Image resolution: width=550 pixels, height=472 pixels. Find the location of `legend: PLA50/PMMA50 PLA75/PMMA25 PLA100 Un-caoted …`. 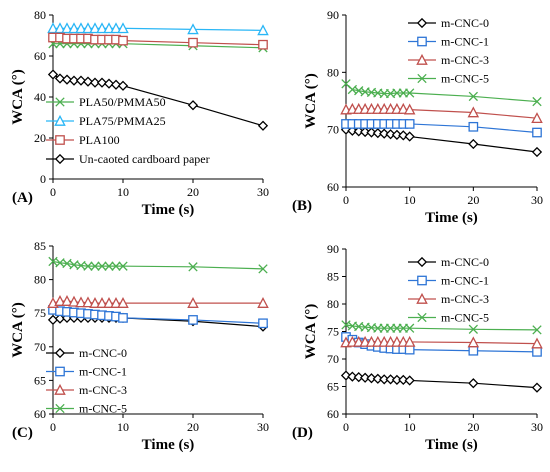

legend: PLA50/PMMA50 PLA75/PMMA25 PLA100 Un-caoted … is located at coordinates (128, 130).